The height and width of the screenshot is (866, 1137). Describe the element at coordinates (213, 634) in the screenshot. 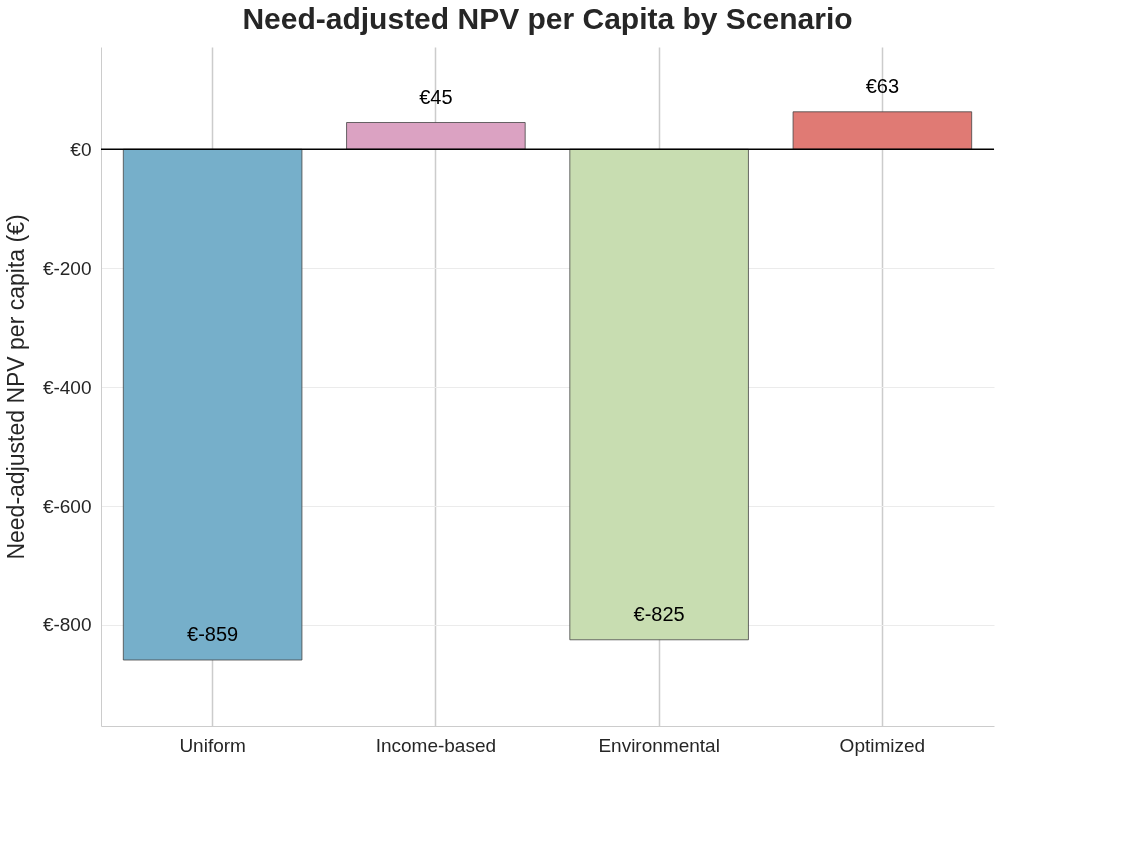

I see `data-label: €-859` at that location.